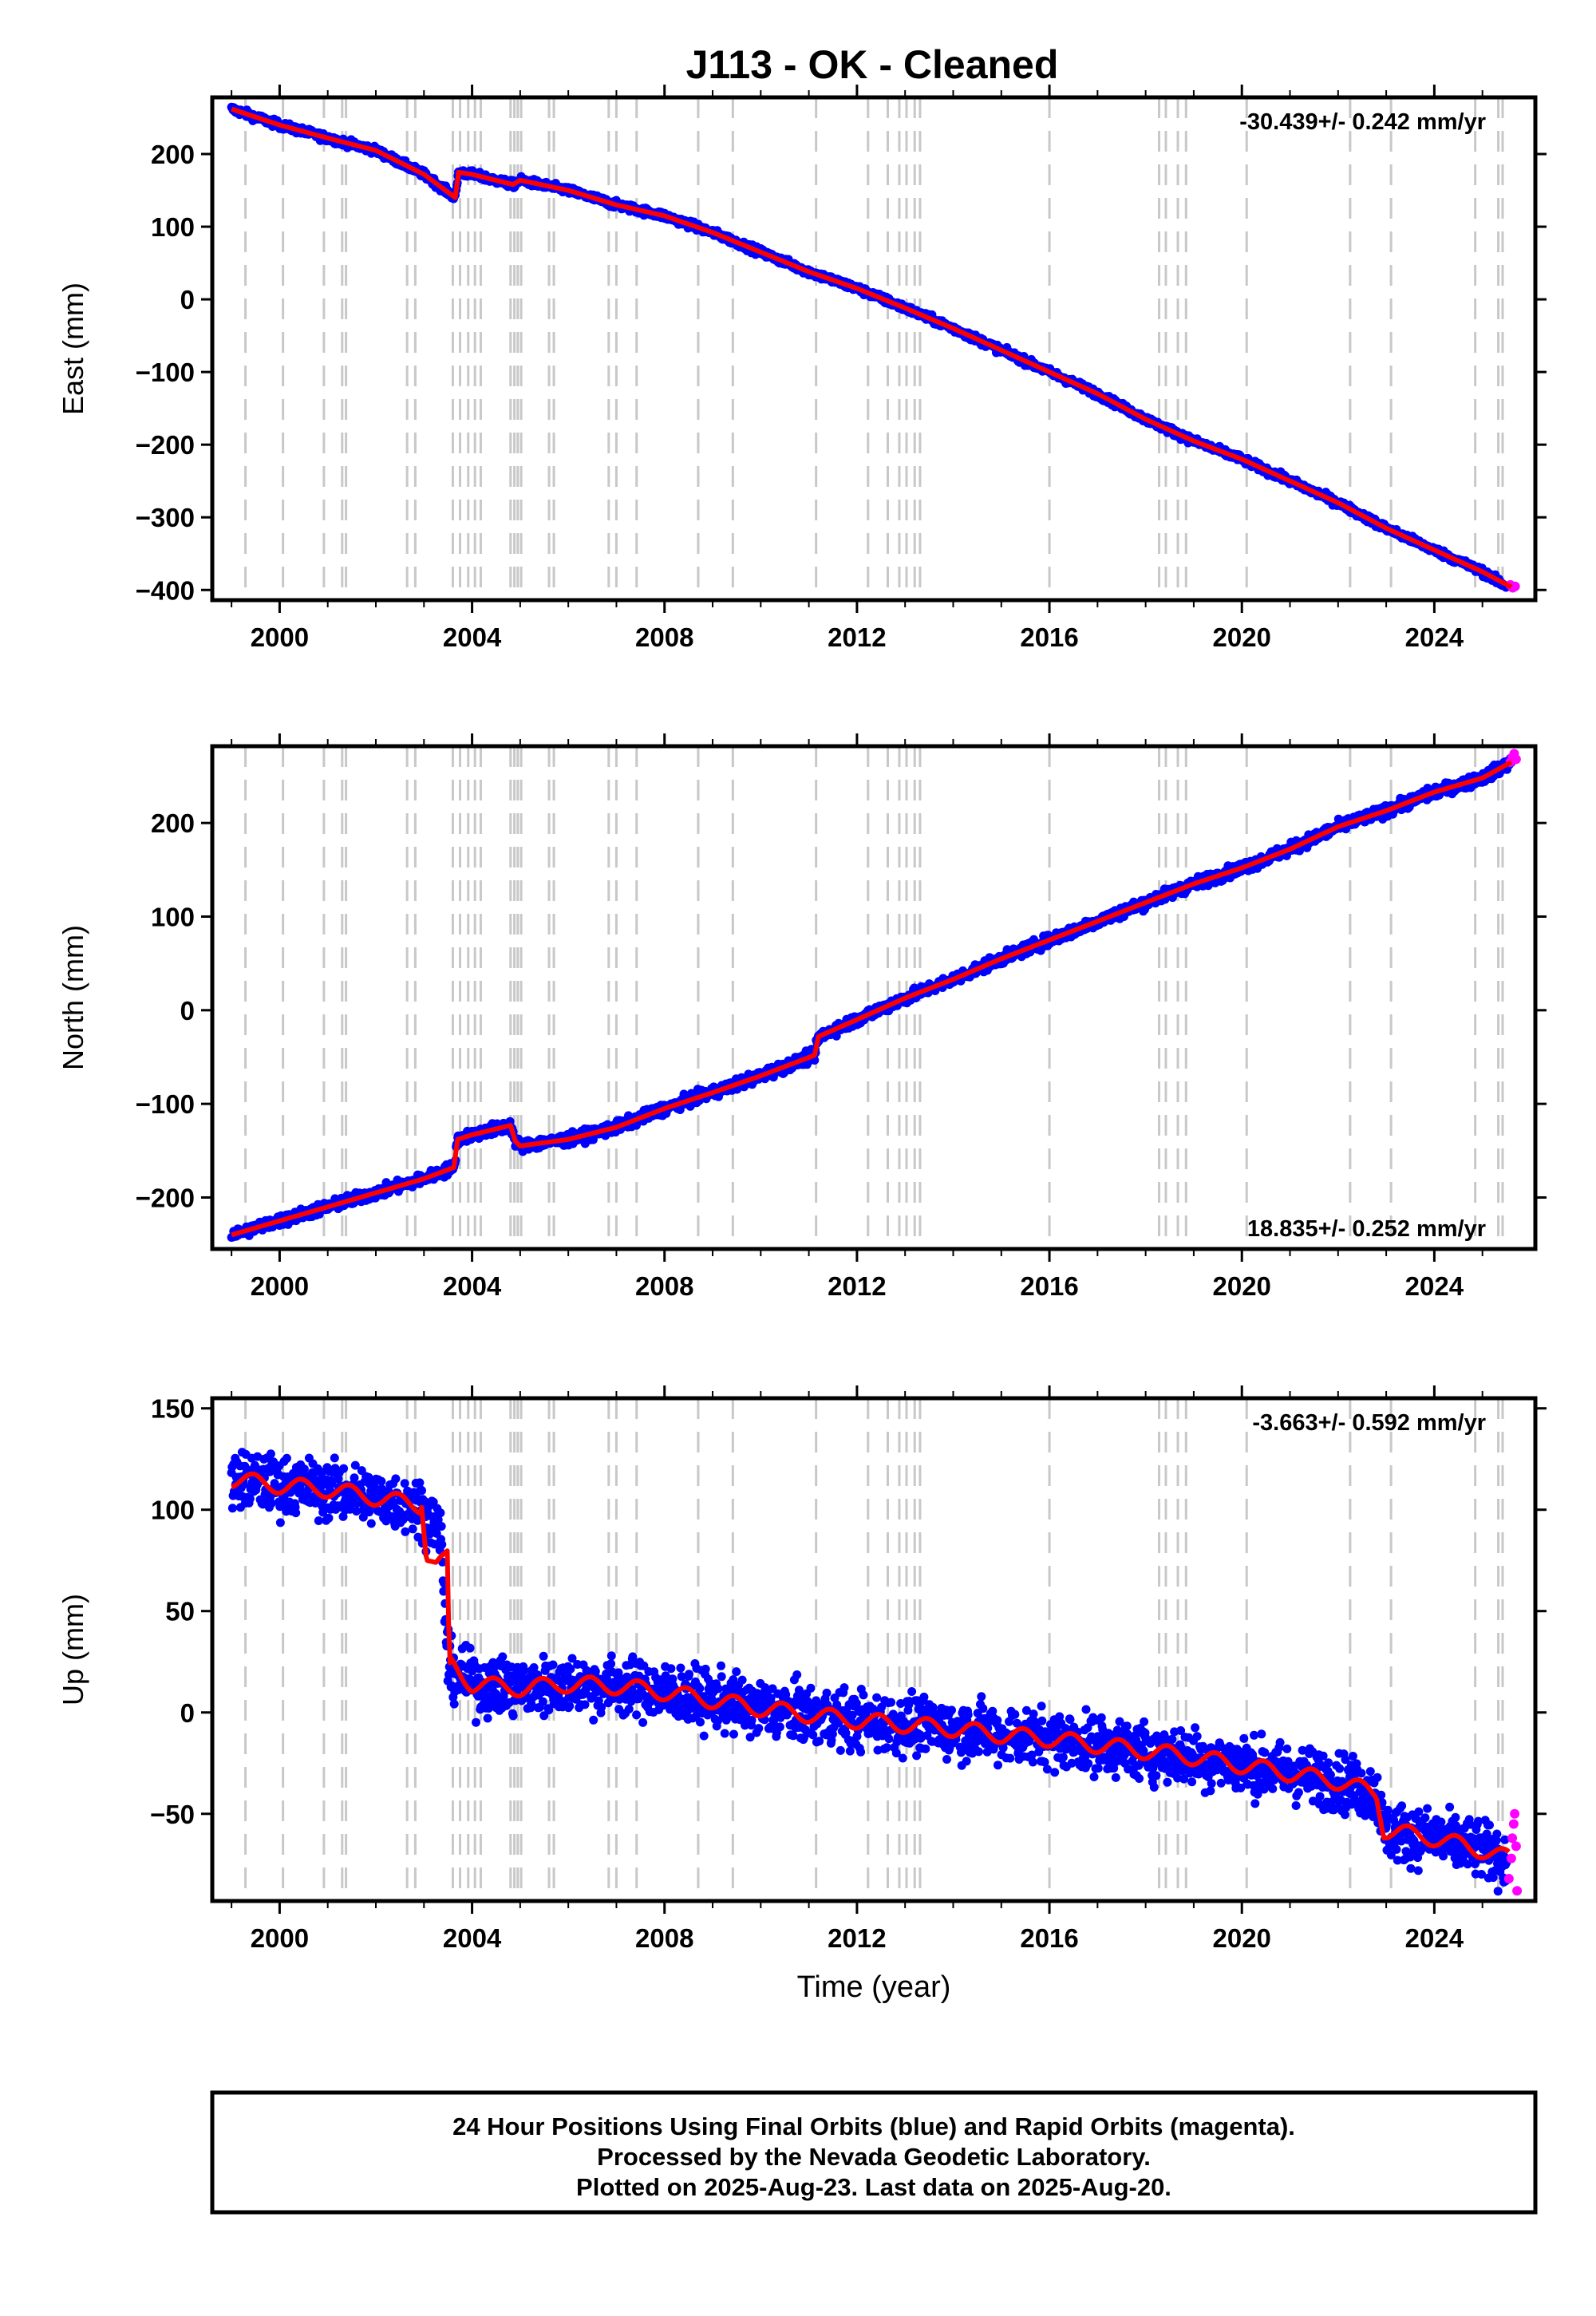 The width and height of the screenshot is (1596, 2316). Describe the element at coordinates (165, 372) in the screenshot. I see `y-tick-label: −100` at that location.